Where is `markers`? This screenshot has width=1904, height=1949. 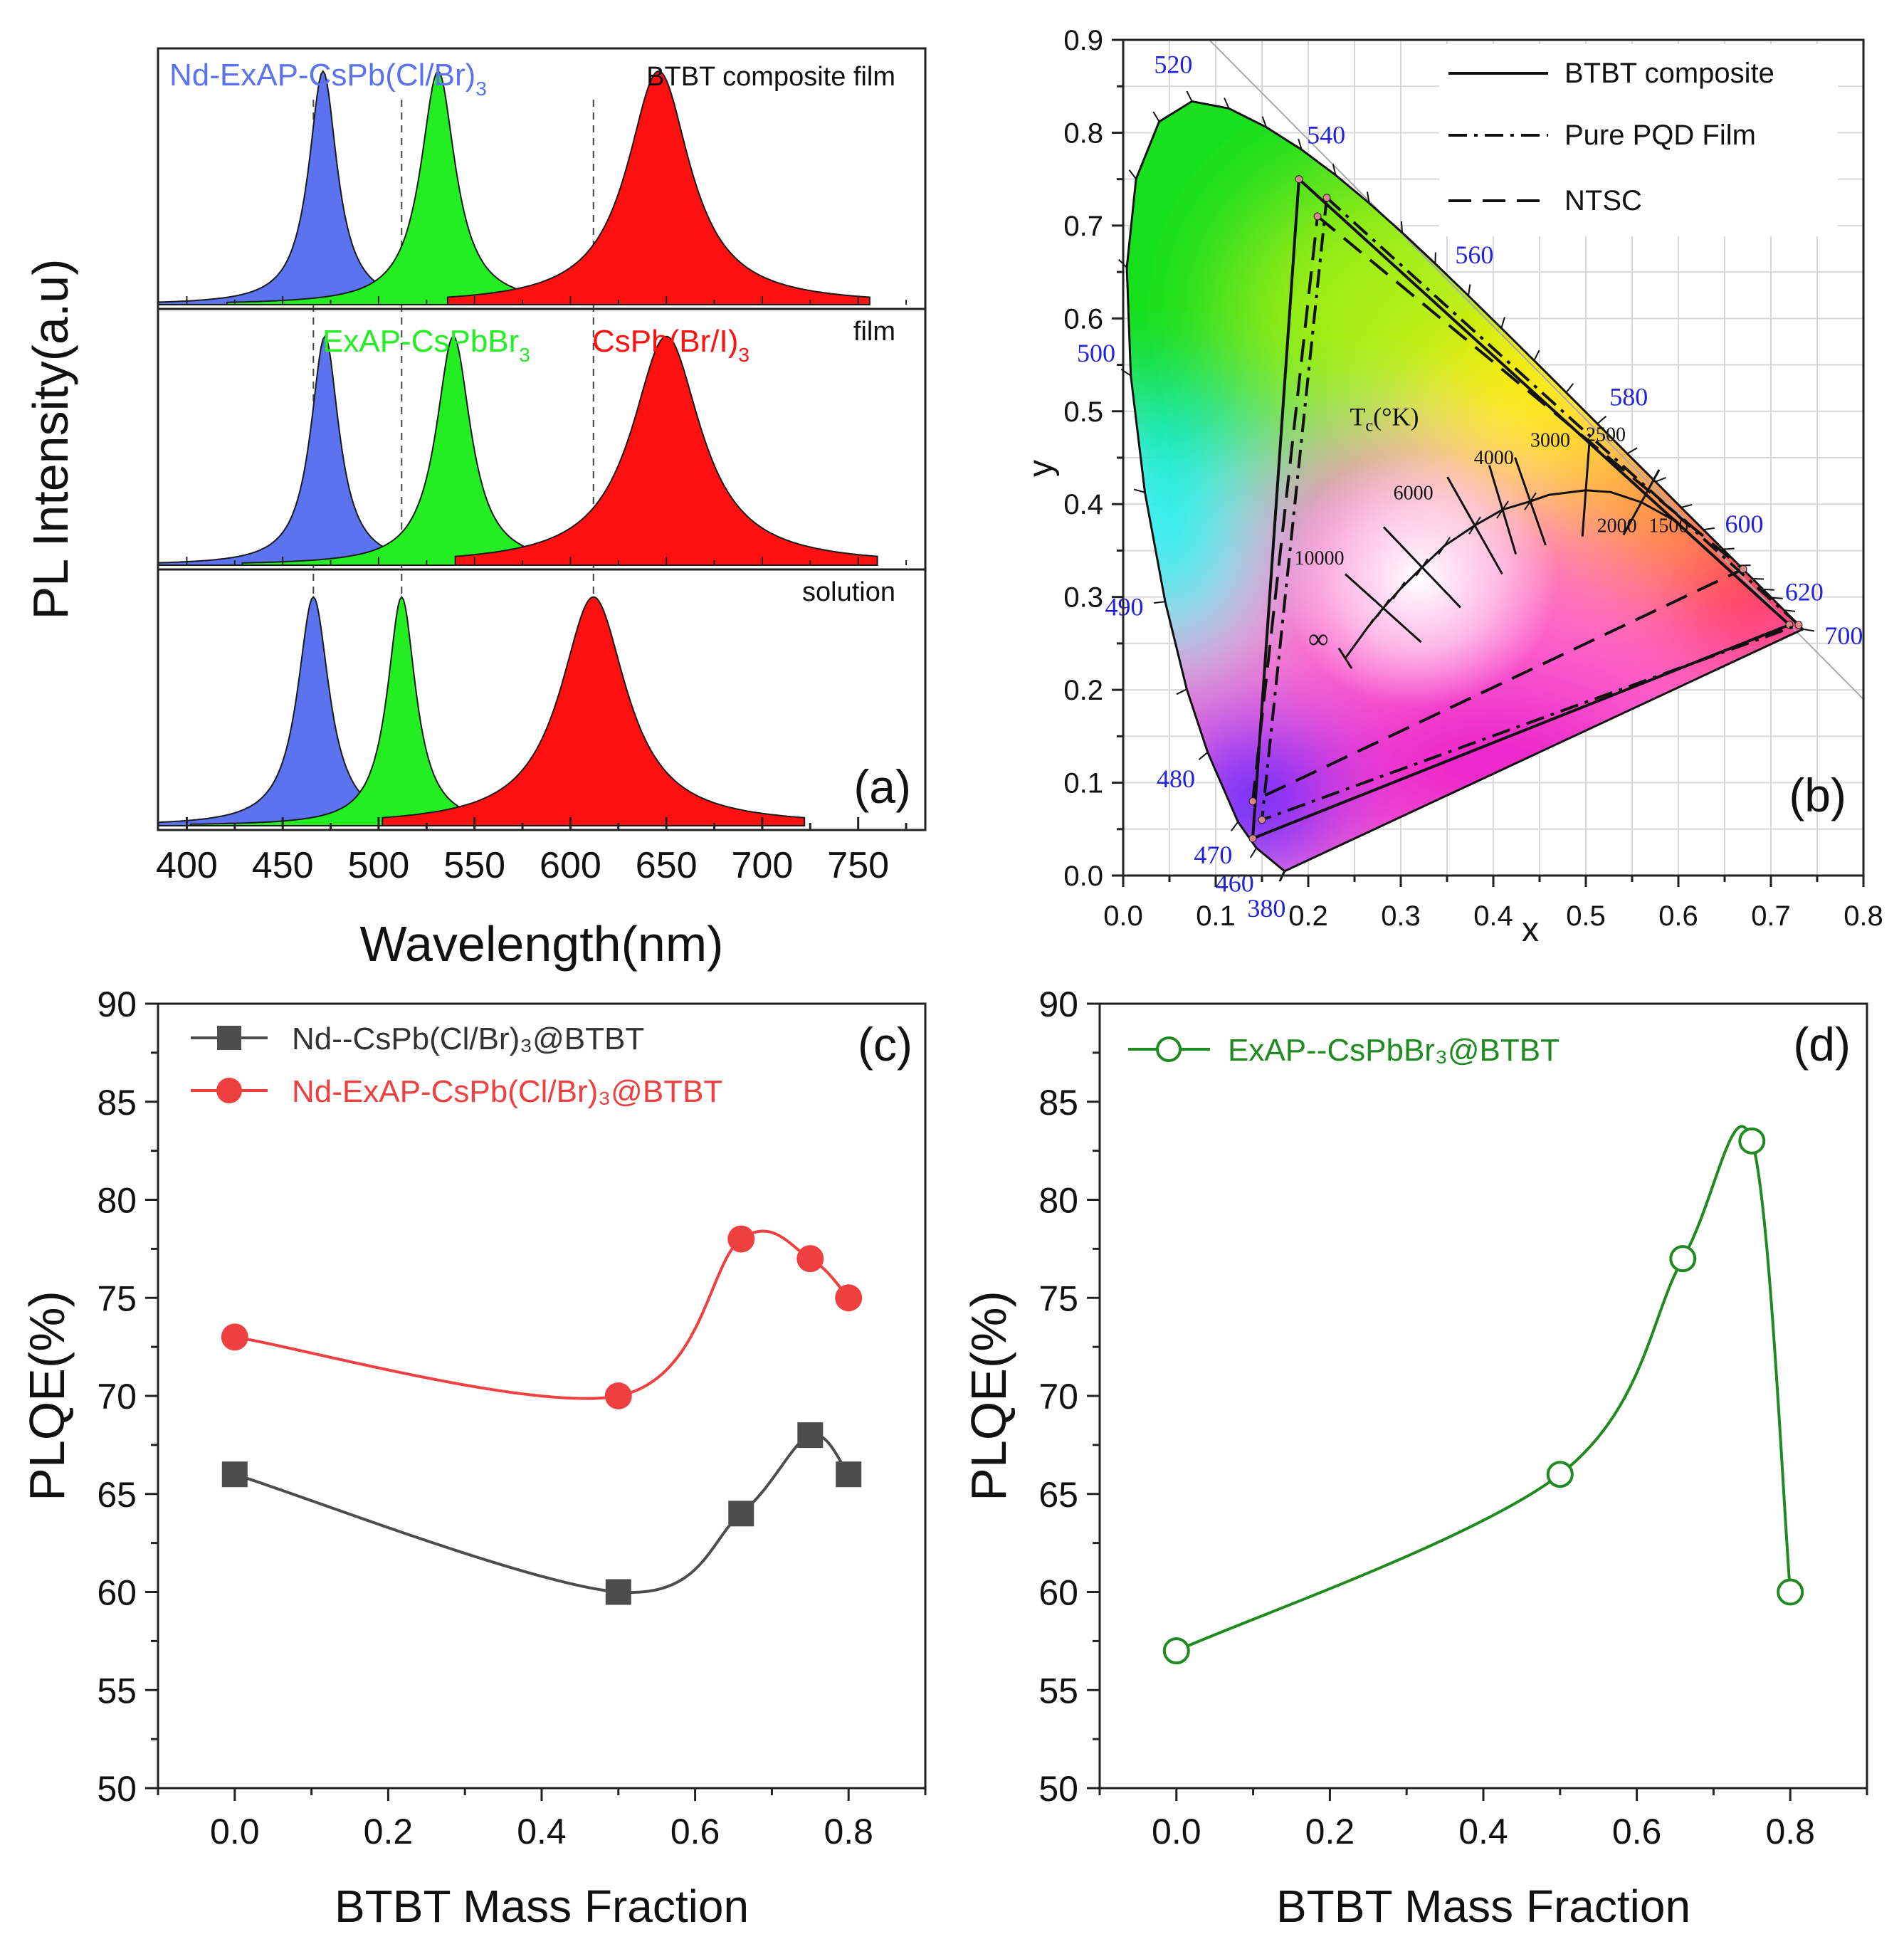
markers is located at coordinates (1483, 1396).